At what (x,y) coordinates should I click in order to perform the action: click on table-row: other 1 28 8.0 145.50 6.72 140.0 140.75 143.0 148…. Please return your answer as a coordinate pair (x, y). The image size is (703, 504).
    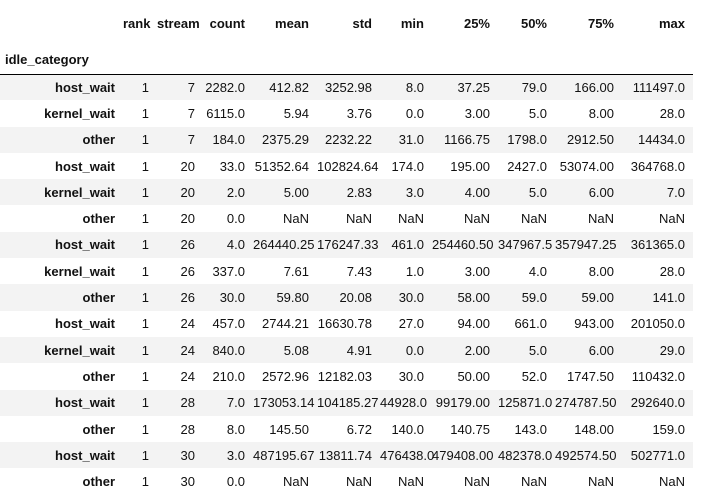
    Looking at the image, I should click on (346, 429).